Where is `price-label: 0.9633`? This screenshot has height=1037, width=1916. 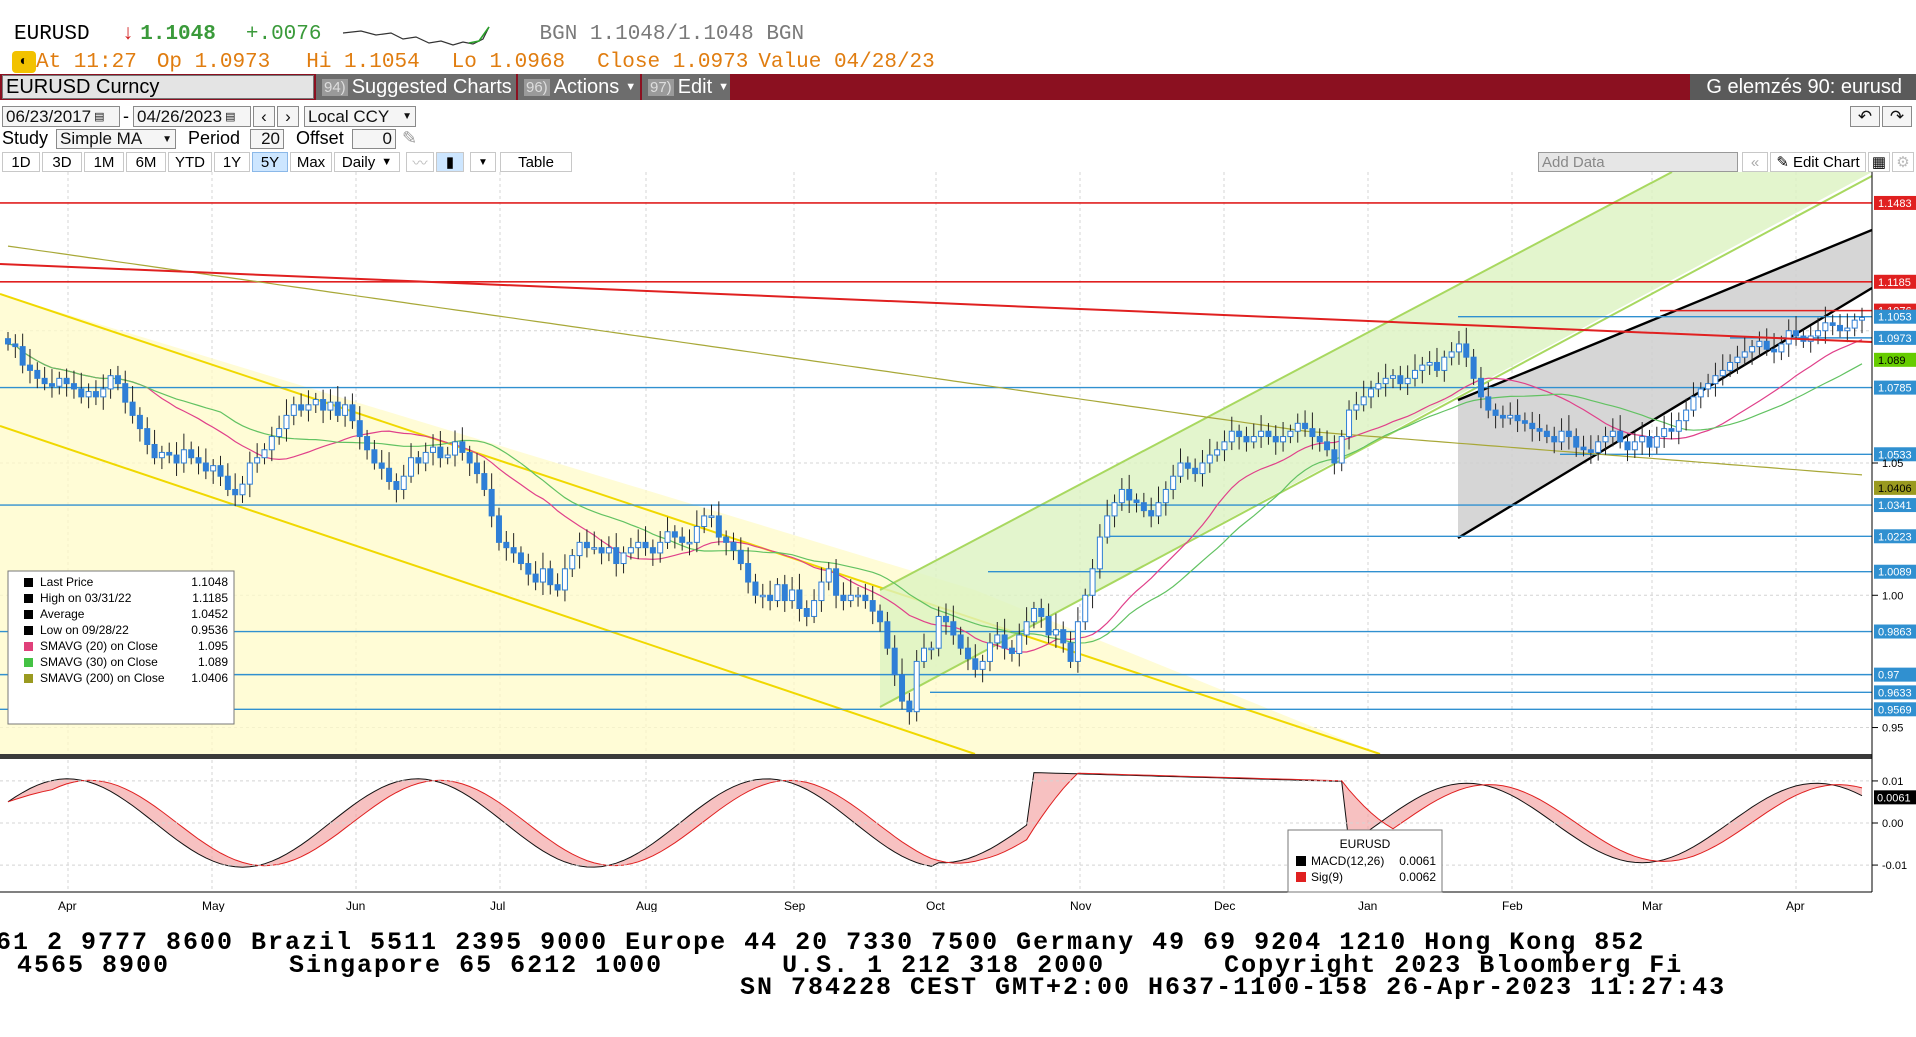 price-label: 0.9633 is located at coordinates (1895, 692).